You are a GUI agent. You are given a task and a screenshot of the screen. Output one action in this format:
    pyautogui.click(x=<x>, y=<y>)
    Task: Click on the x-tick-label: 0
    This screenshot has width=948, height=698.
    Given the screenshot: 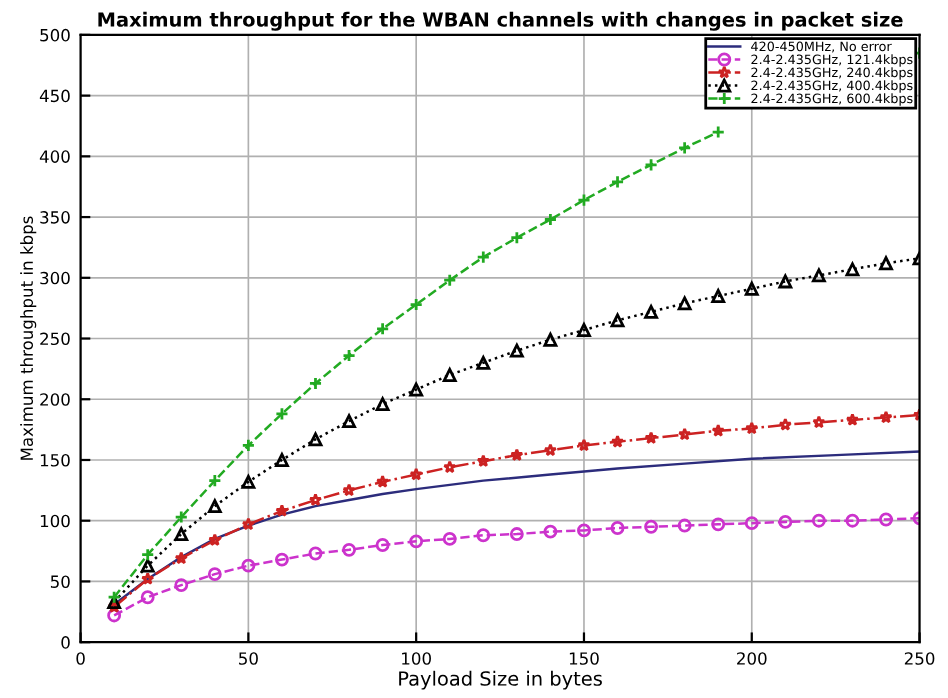 What is the action you would take?
    pyautogui.click(x=80, y=658)
    